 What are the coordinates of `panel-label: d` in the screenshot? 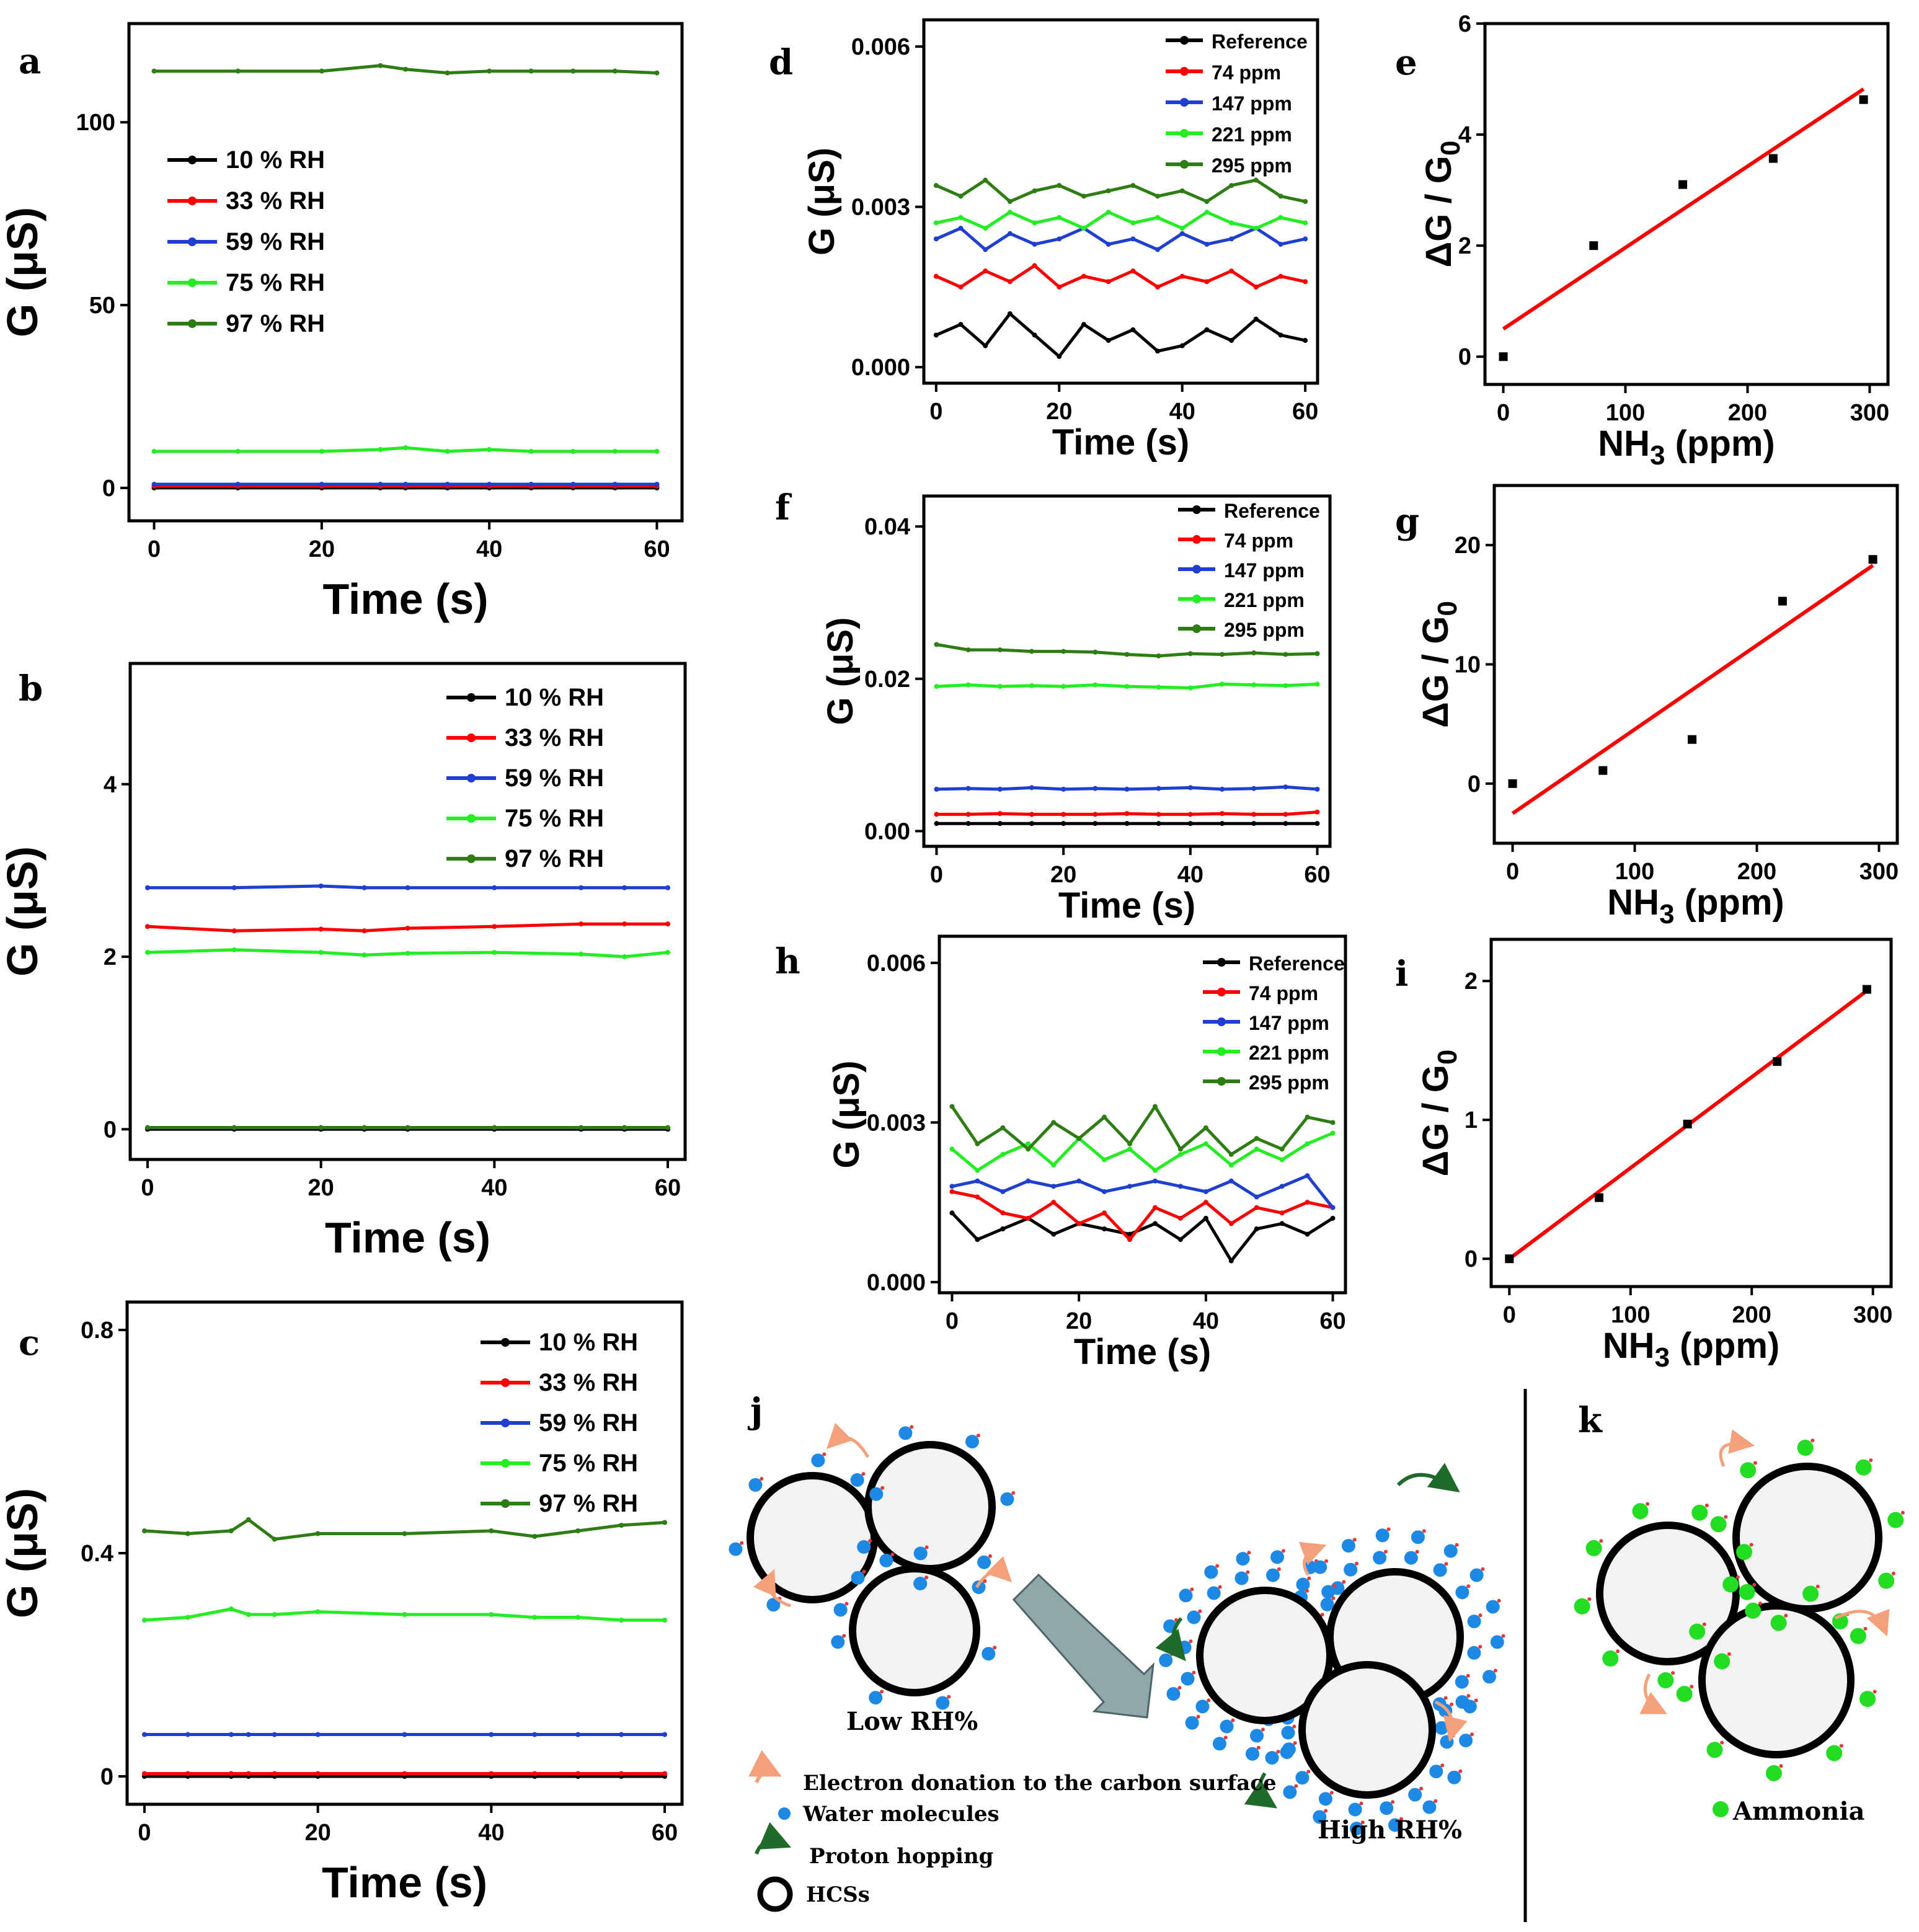 It's located at (781, 62).